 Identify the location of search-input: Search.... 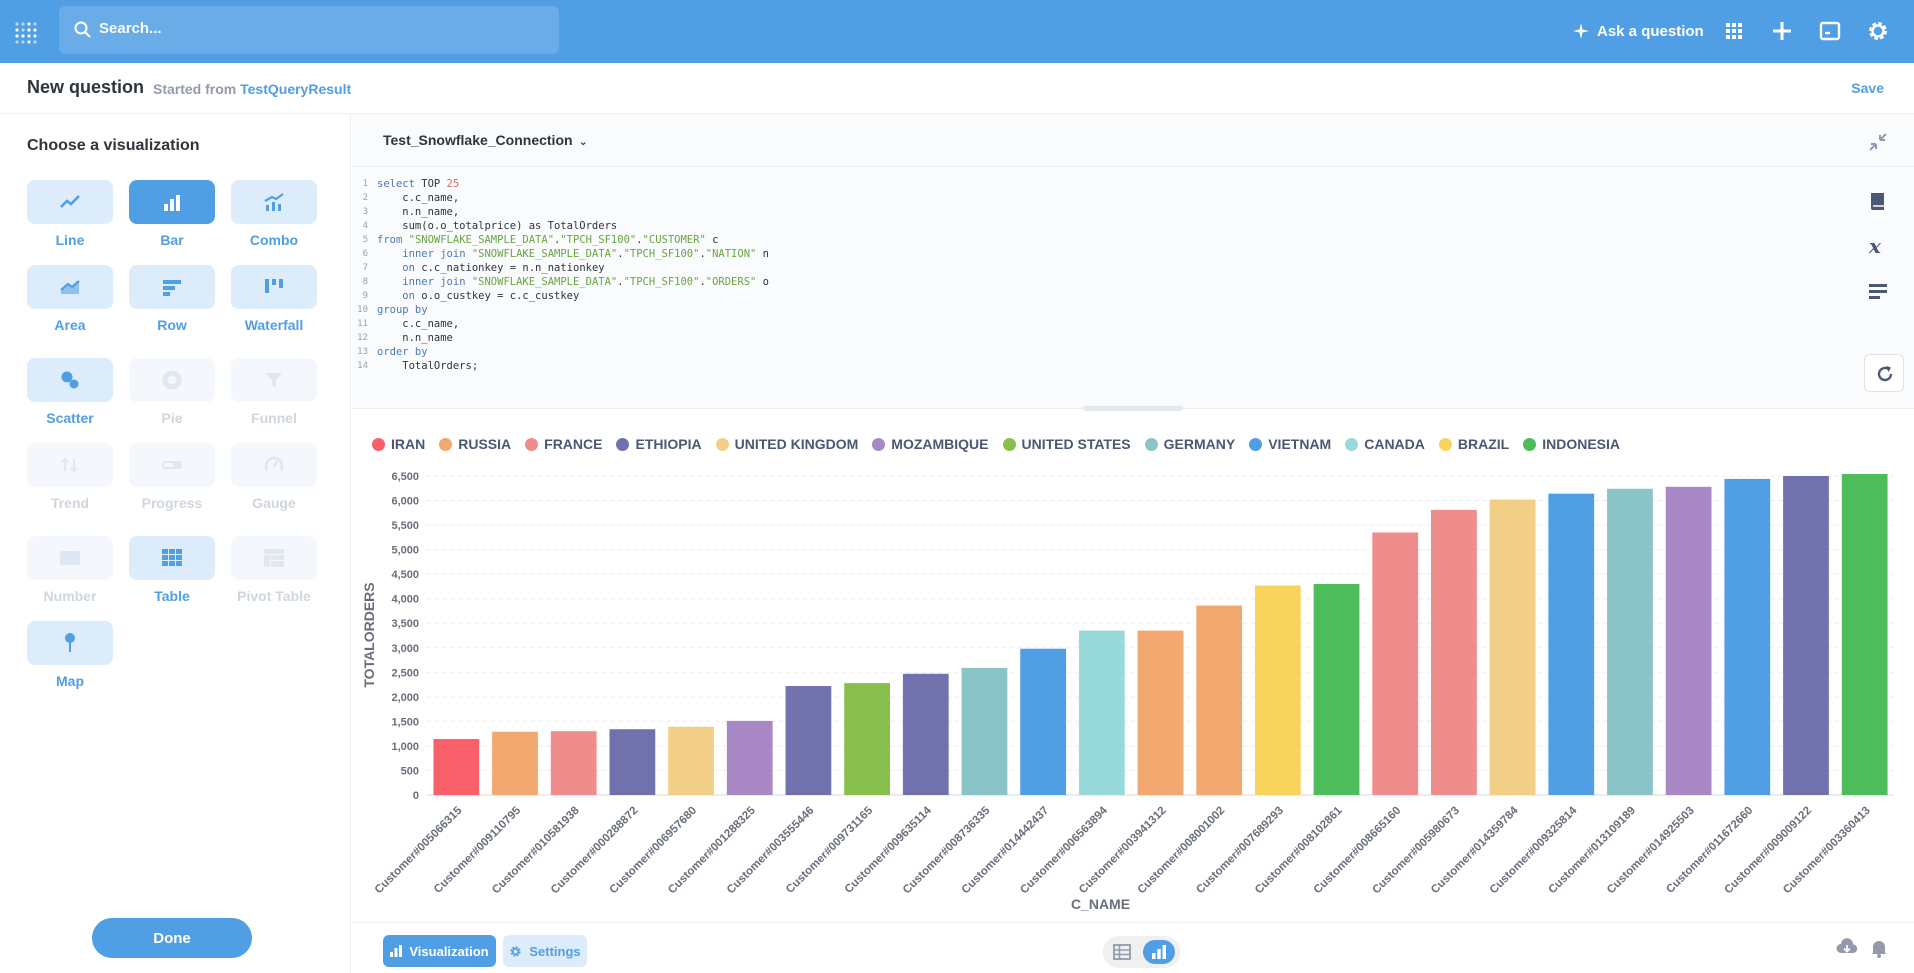
(309, 30).